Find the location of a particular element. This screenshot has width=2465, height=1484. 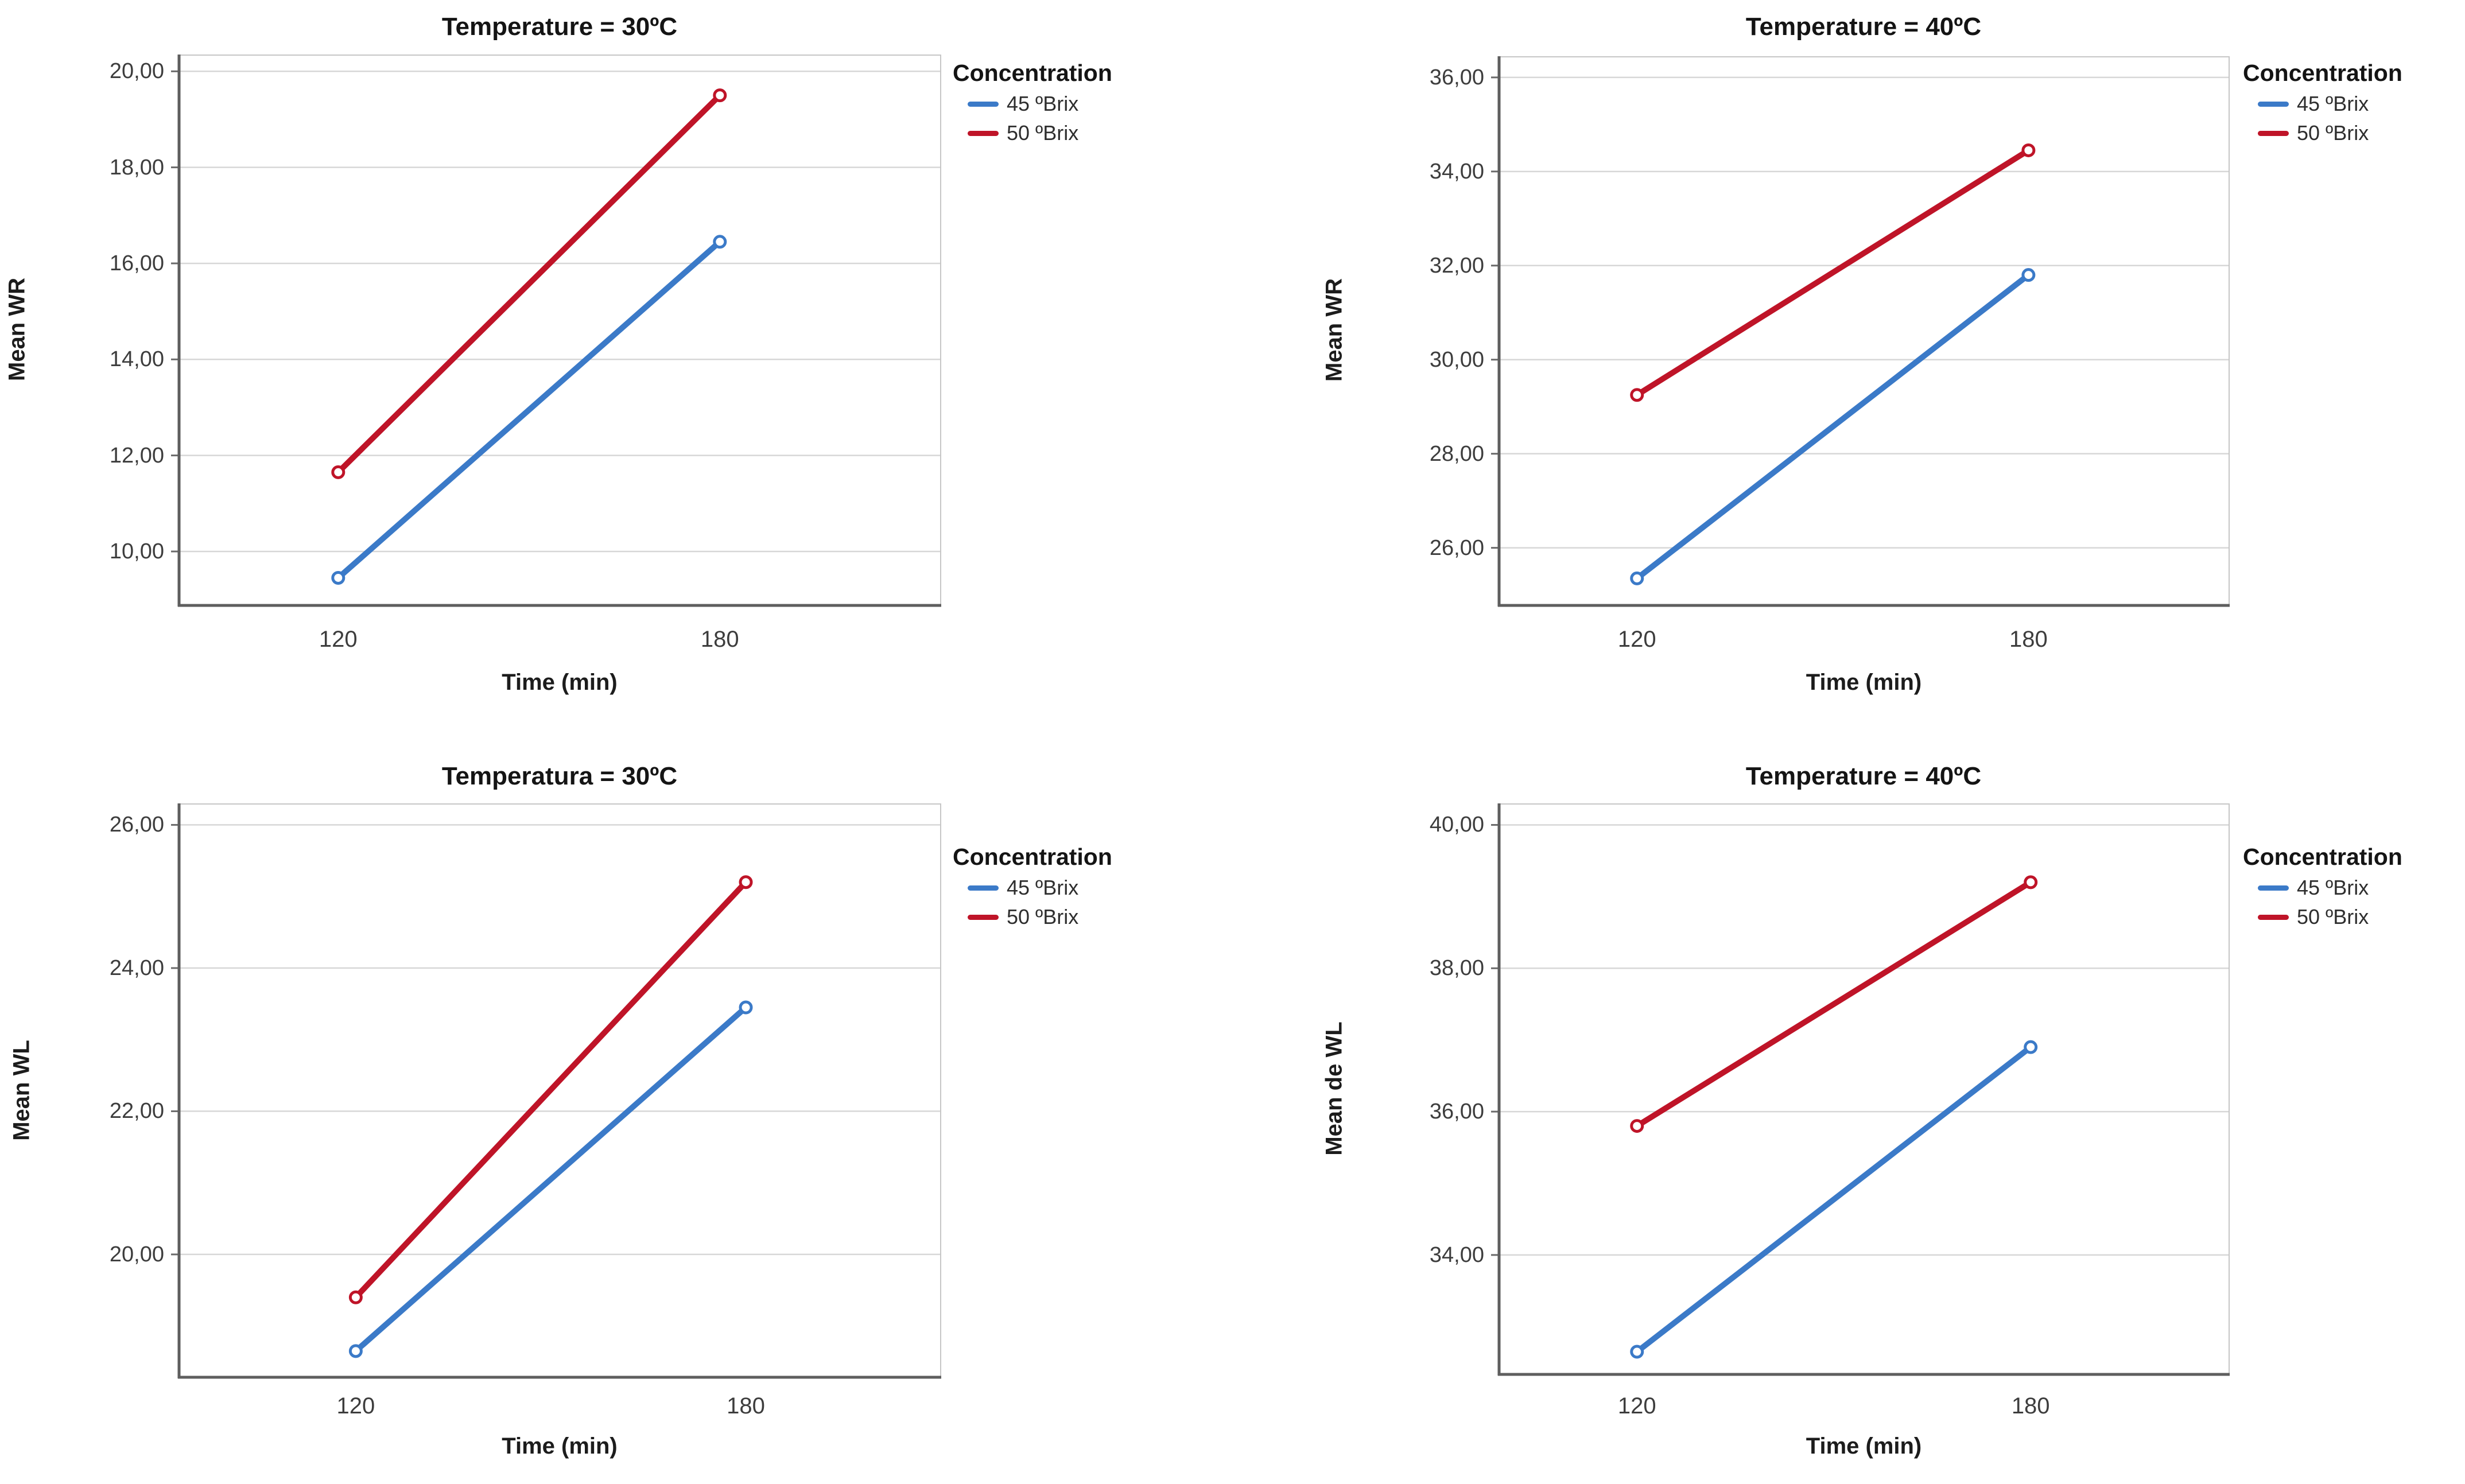

chart-title: Temperature = 30ºC is located at coordinates (559, 27).